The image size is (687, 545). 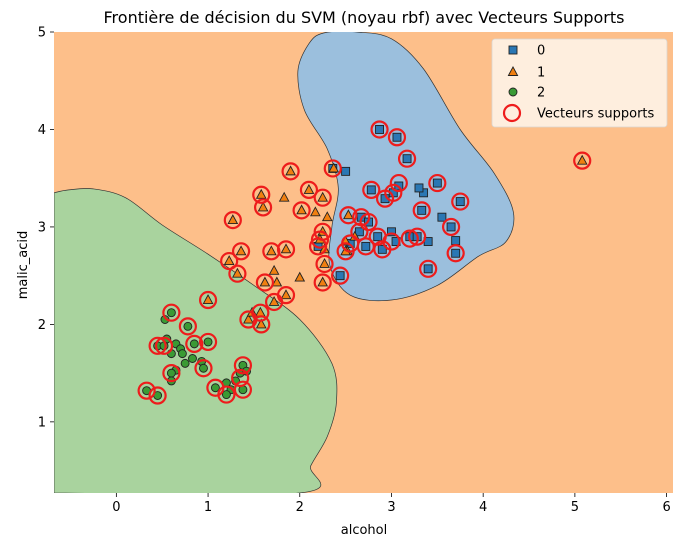 I want to click on legend-label-1: 1, so click(x=541, y=73).